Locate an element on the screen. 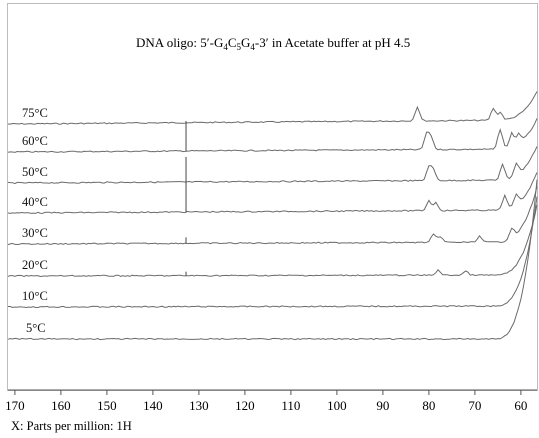 This screenshot has width=539, height=438. x-axis-title: X: Parts per million: 1H is located at coordinates (71, 426).